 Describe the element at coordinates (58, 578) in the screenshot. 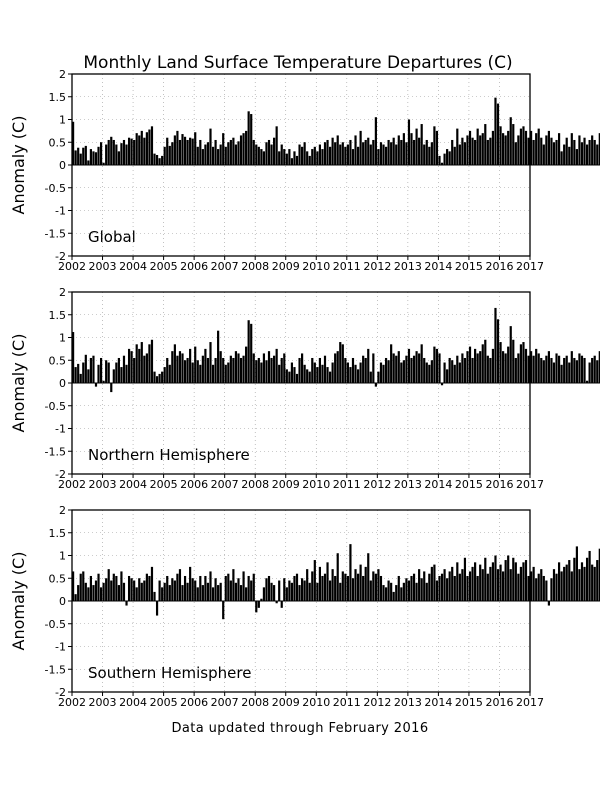

I see `y-tick-label: 0.5` at that location.